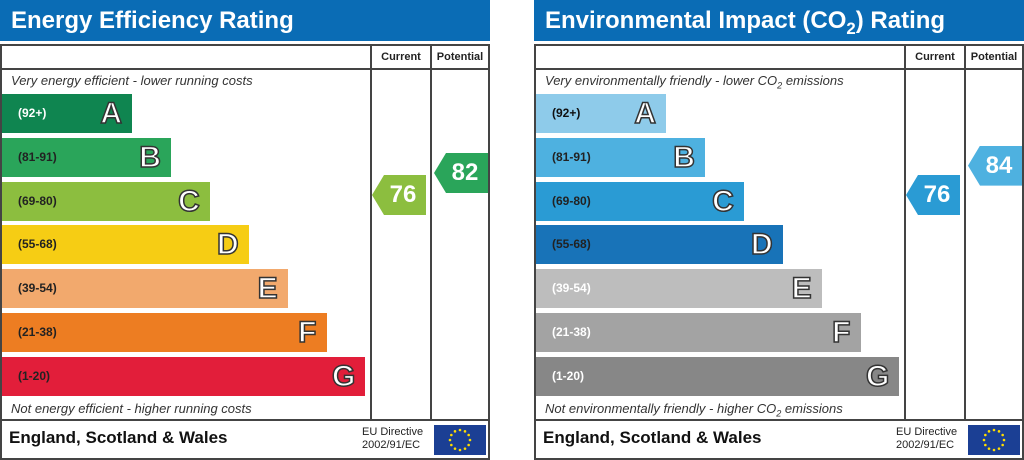  What do you see at coordinates (461, 172) in the screenshot?
I see `potential-rating-arrow: 82` at bounding box center [461, 172].